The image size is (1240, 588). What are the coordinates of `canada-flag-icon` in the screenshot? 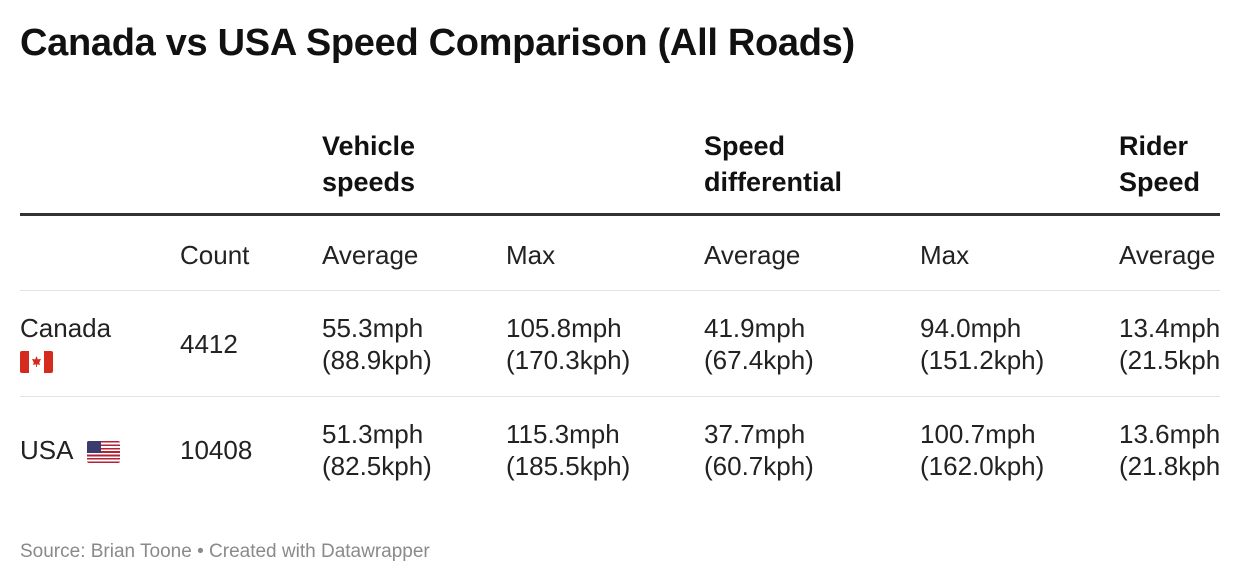 It's located at (36, 362).